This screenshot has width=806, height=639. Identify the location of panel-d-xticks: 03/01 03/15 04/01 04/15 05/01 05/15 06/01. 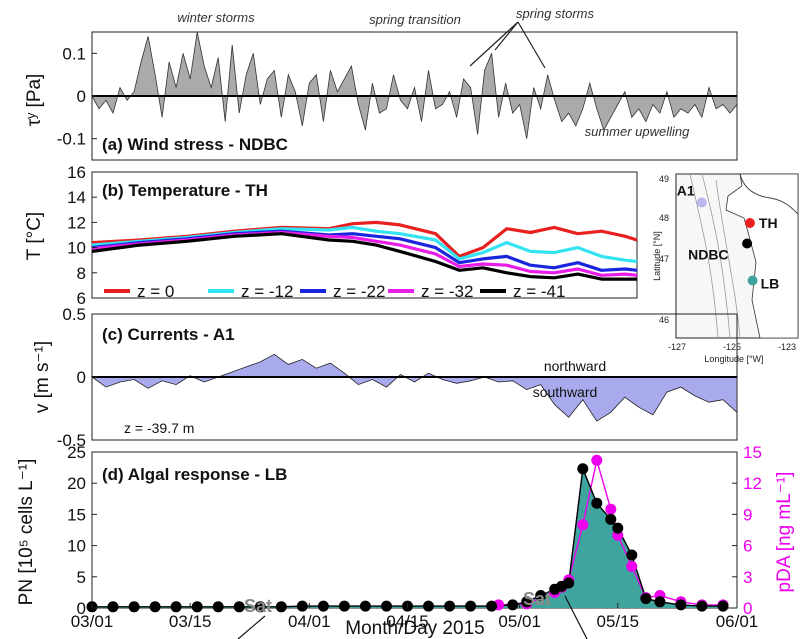
(415, 617).